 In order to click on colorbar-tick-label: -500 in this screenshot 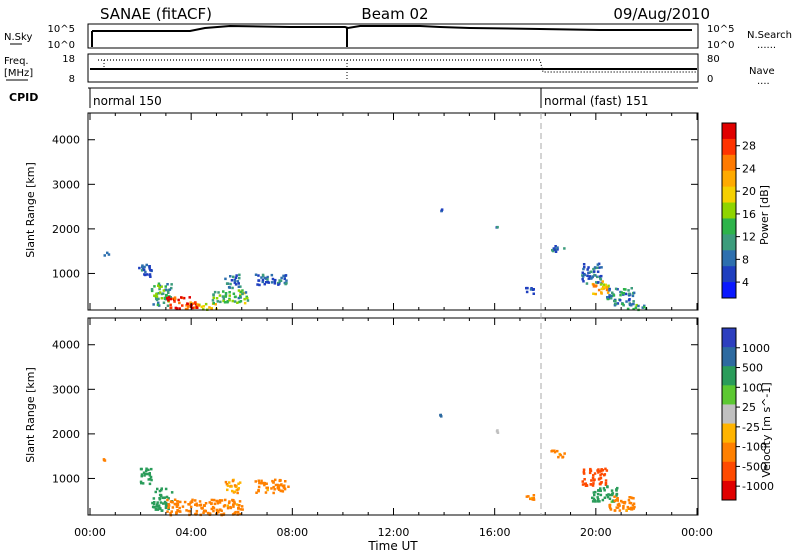, I will do `click(754, 466)`.